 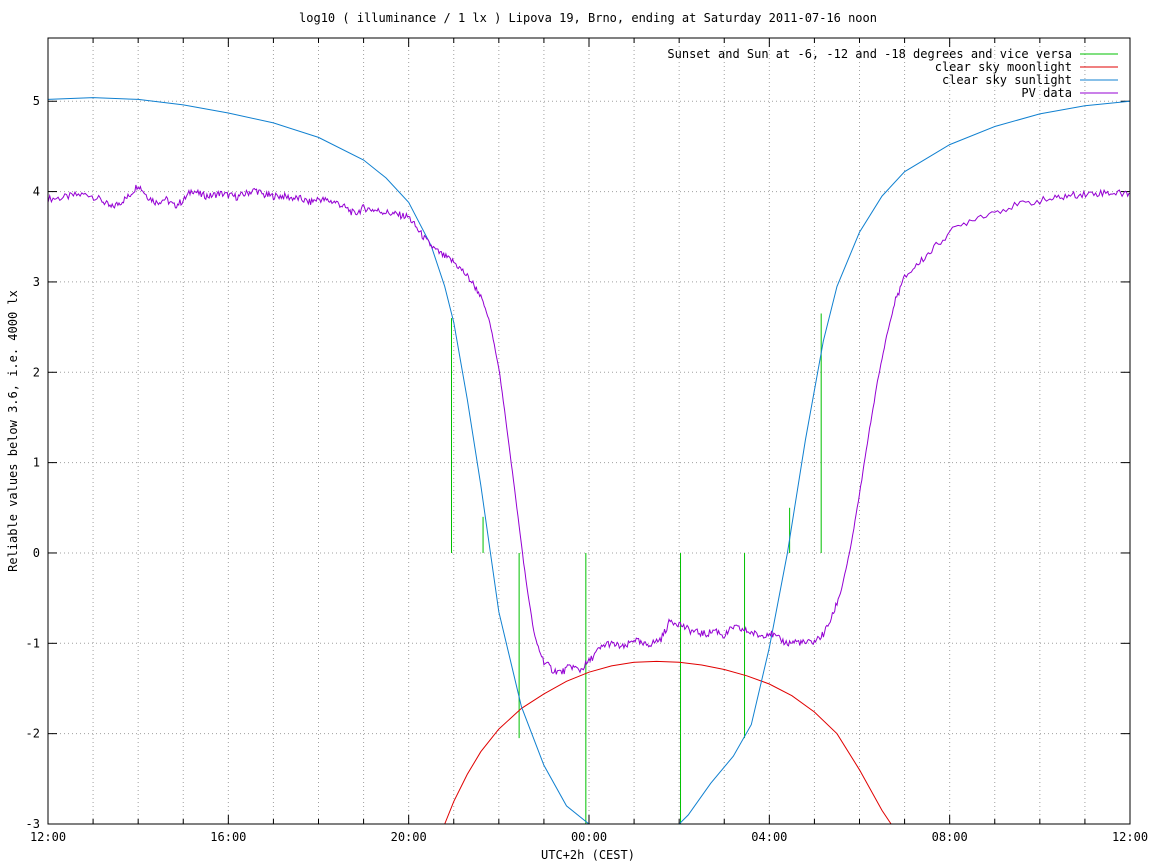 I want to click on y-axis-tick-labels: -3 -2 -1 0 1 2 3 4 5, so click(x=33, y=462).